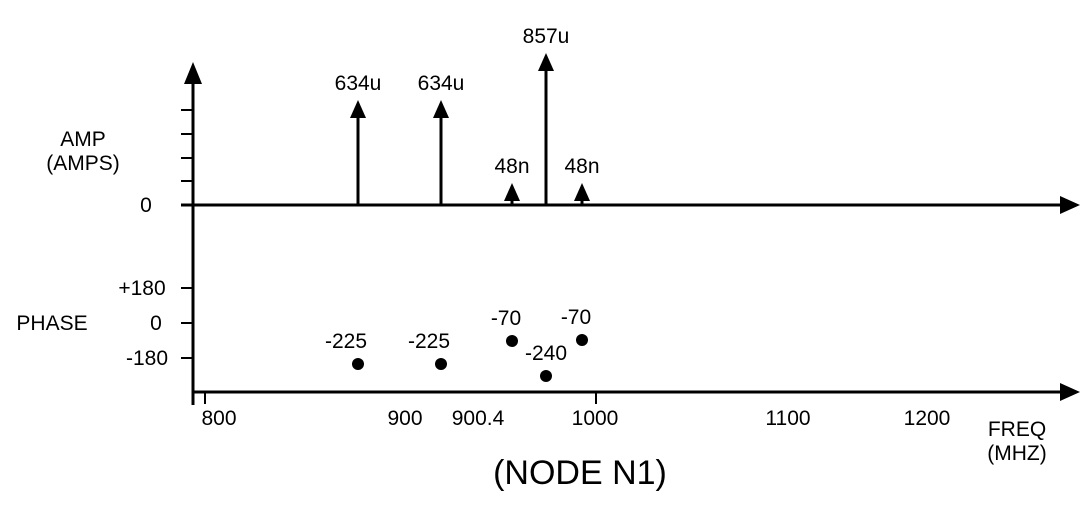 The height and width of the screenshot is (511, 1080). What do you see at coordinates (51, 323) in the screenshot?
I see `phase-axis-label: PHASE` at bounding box center [51, 323].